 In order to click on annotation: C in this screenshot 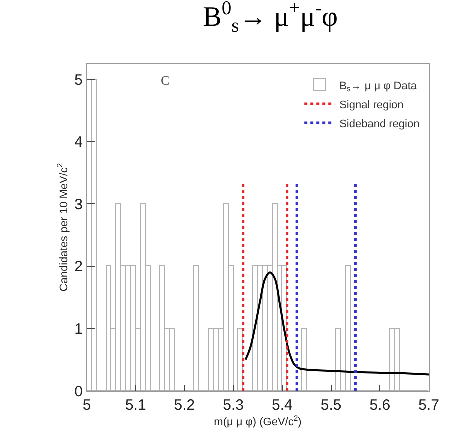, I will do `click(165, 80)`.